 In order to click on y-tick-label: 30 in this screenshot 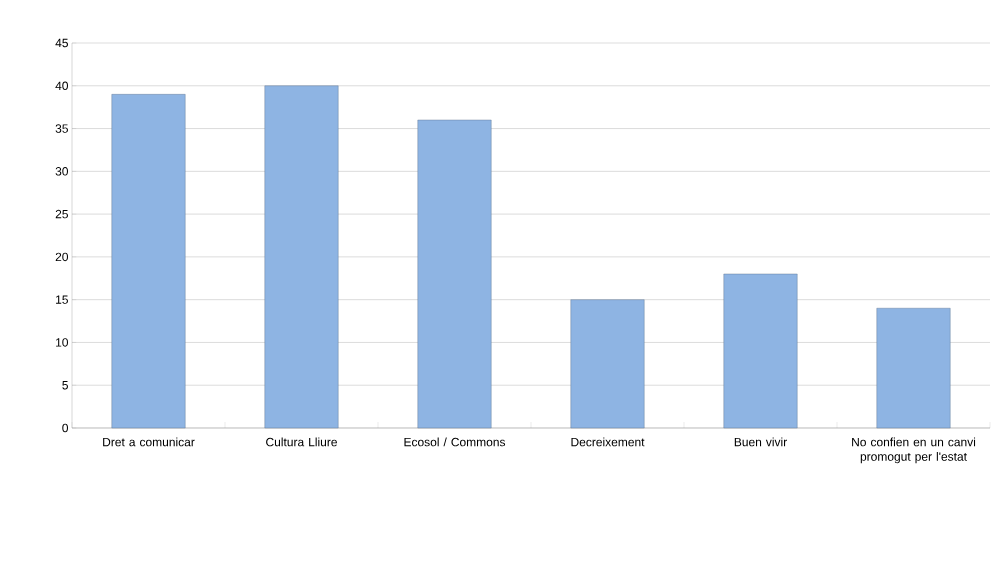, I will do `click(62, 171)`.